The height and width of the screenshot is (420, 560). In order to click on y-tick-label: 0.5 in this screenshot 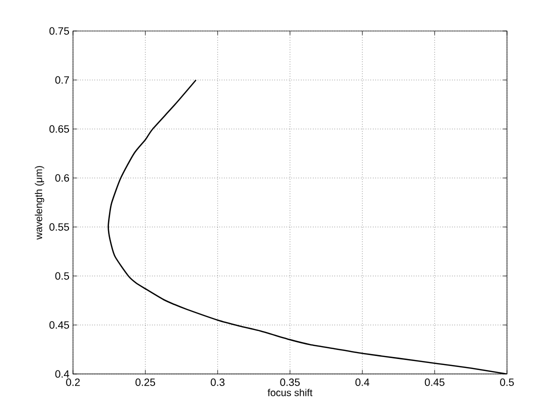, I will do `click(62, 276)`.